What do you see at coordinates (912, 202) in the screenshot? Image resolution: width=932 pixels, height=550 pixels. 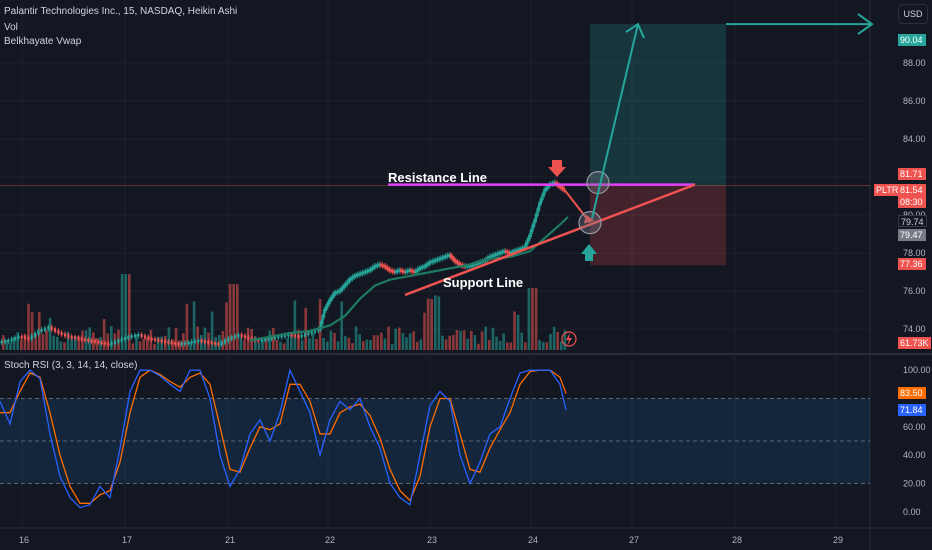 I see `countdown-tag: 08:30` at bounding box center [912, 202].